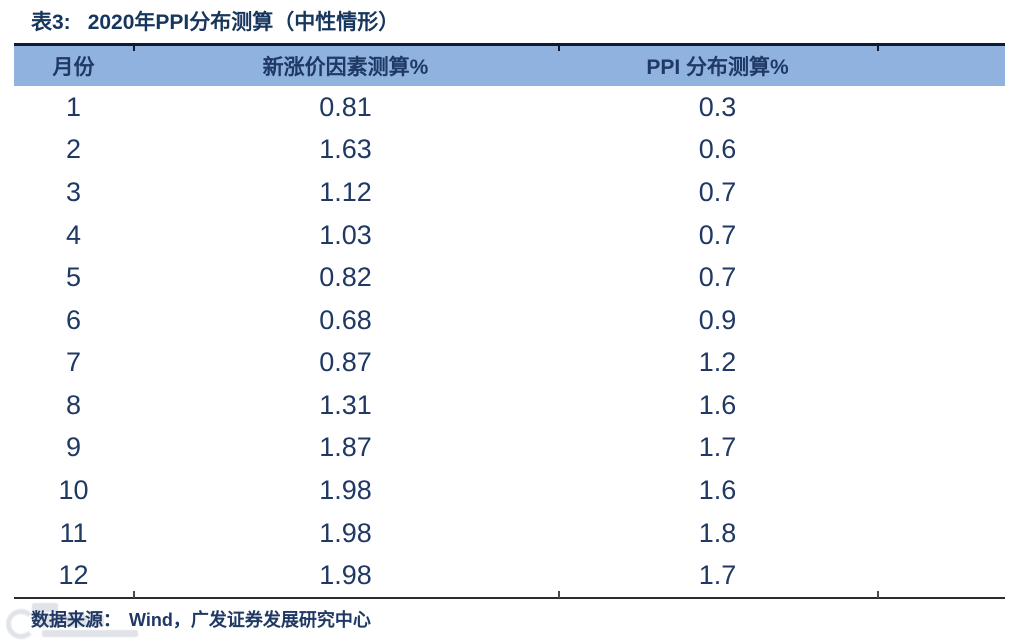  I want to click on table-cell: 10, so click(73, 489).